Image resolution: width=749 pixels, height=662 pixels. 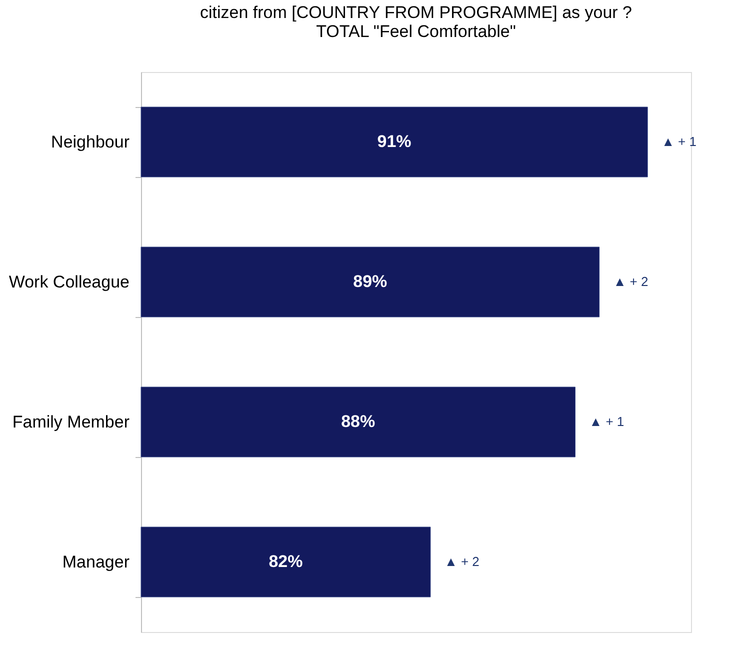 I want to click on y-tick-label: Manager, so click(x=96, y=562).